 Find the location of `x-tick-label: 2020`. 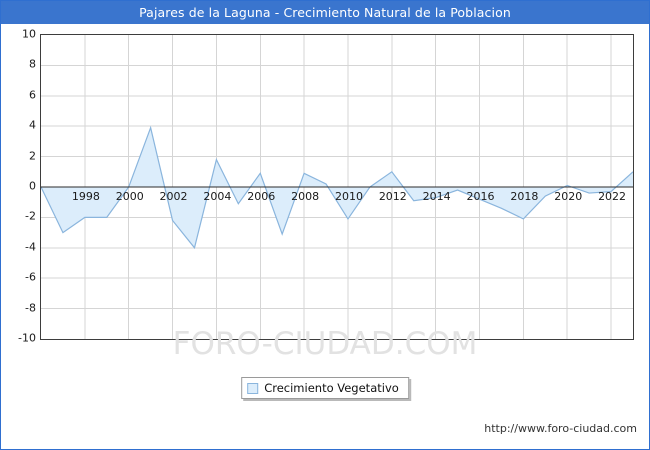

x-tick-label: 2020 is located at coordinates (568, 196).